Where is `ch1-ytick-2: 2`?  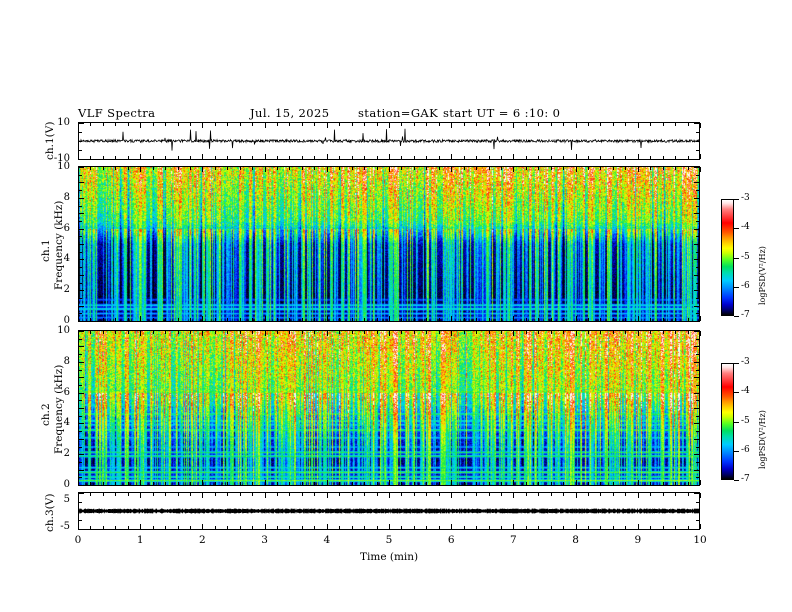 ch1-ytick-2: 2 is located at coordinates (66, 290).